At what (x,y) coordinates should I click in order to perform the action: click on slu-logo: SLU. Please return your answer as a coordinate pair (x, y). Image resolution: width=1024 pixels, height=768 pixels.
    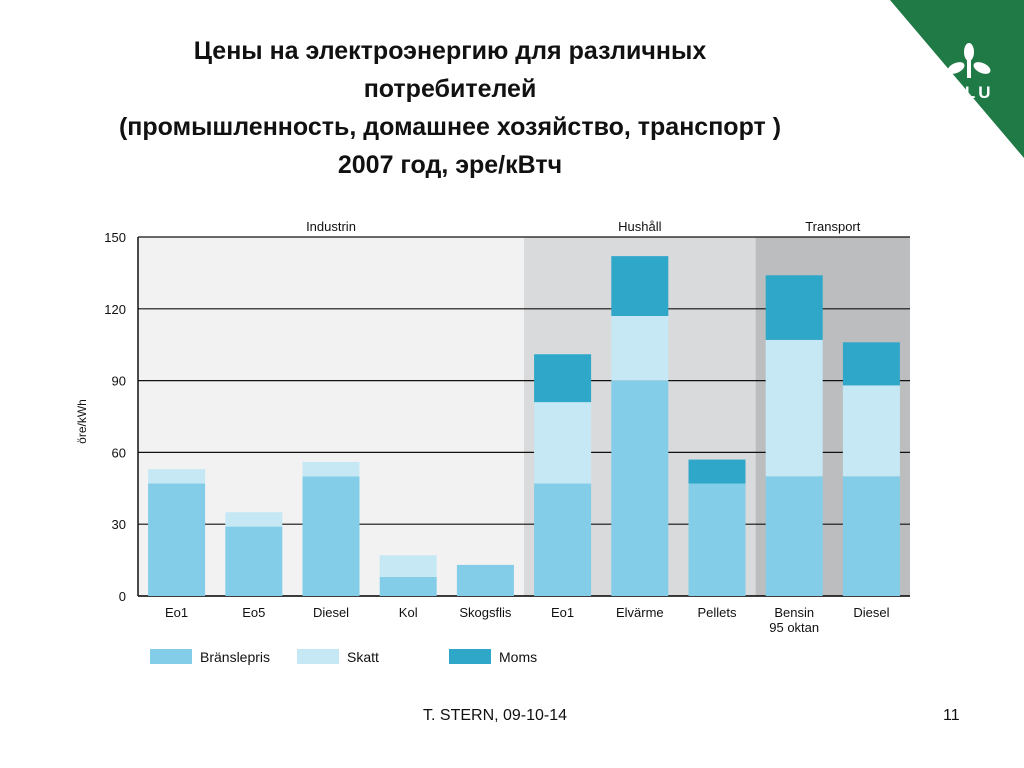
    Looking at the image, I should click on (957, 79).